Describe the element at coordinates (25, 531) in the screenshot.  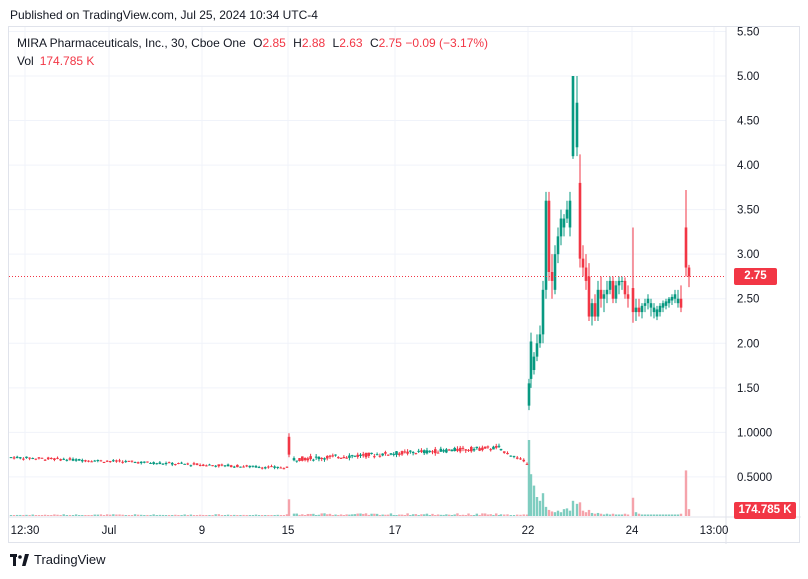
I see `x-tick-label: 12:30` at that location.